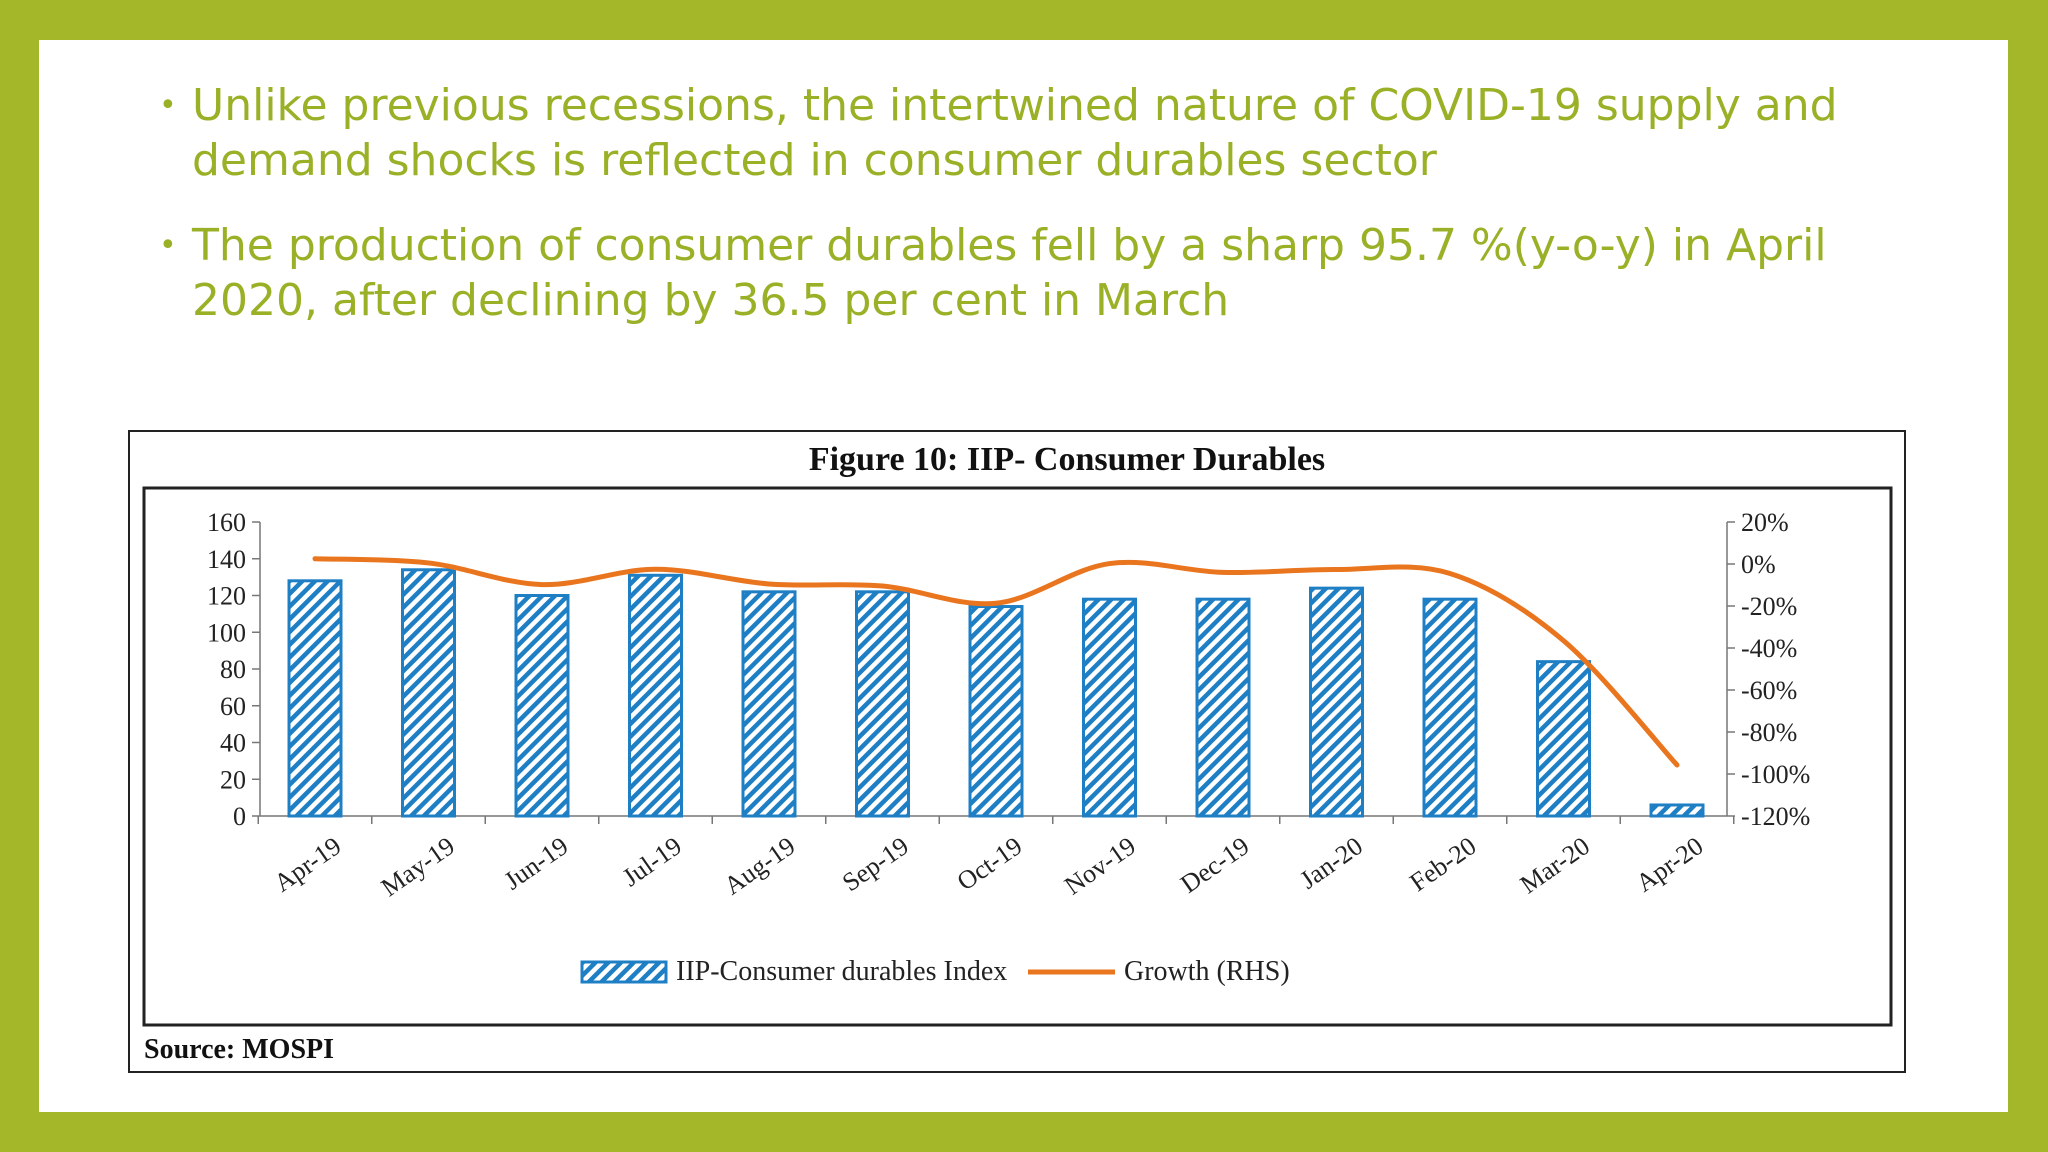 This screenshot has width=2048, height=1152. I want to click on left-tick-label: 160, so click(226, 522).